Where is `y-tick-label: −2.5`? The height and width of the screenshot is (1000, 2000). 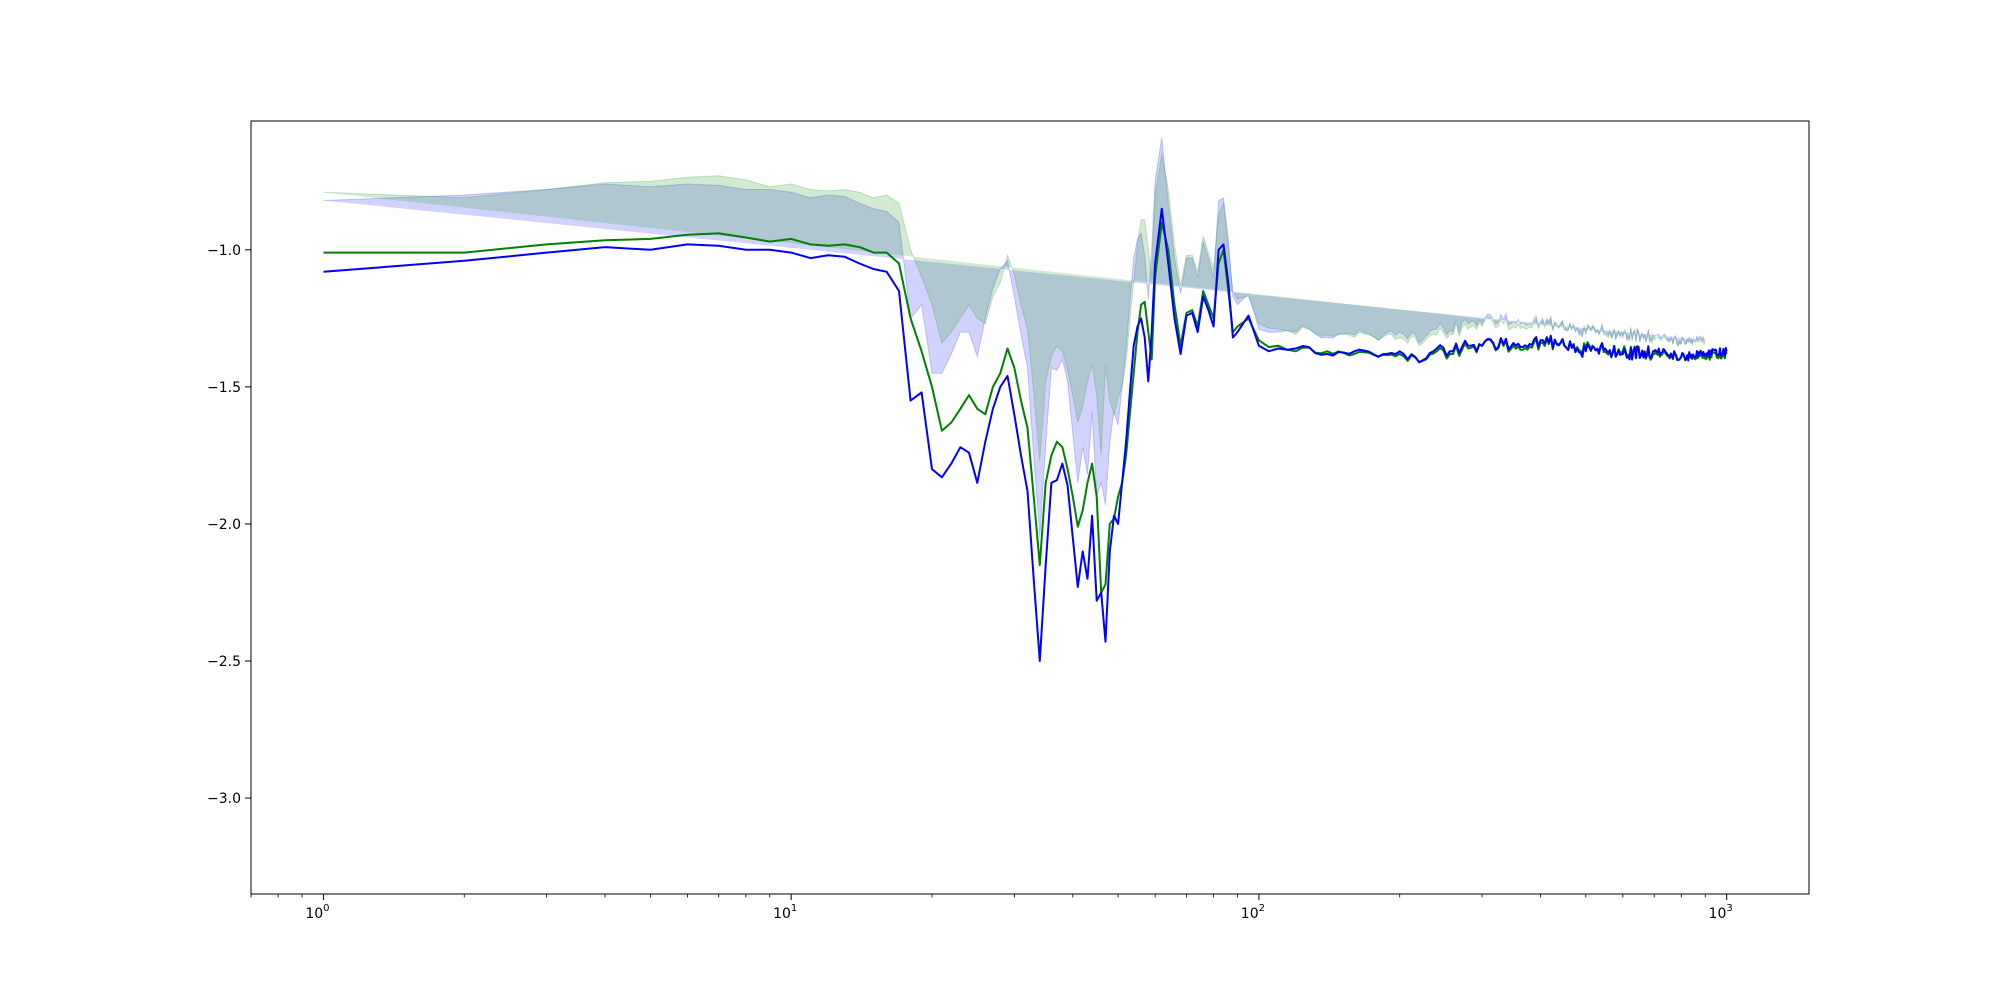 y-tick-label: −2.5 is located at coordinates (224, 662).